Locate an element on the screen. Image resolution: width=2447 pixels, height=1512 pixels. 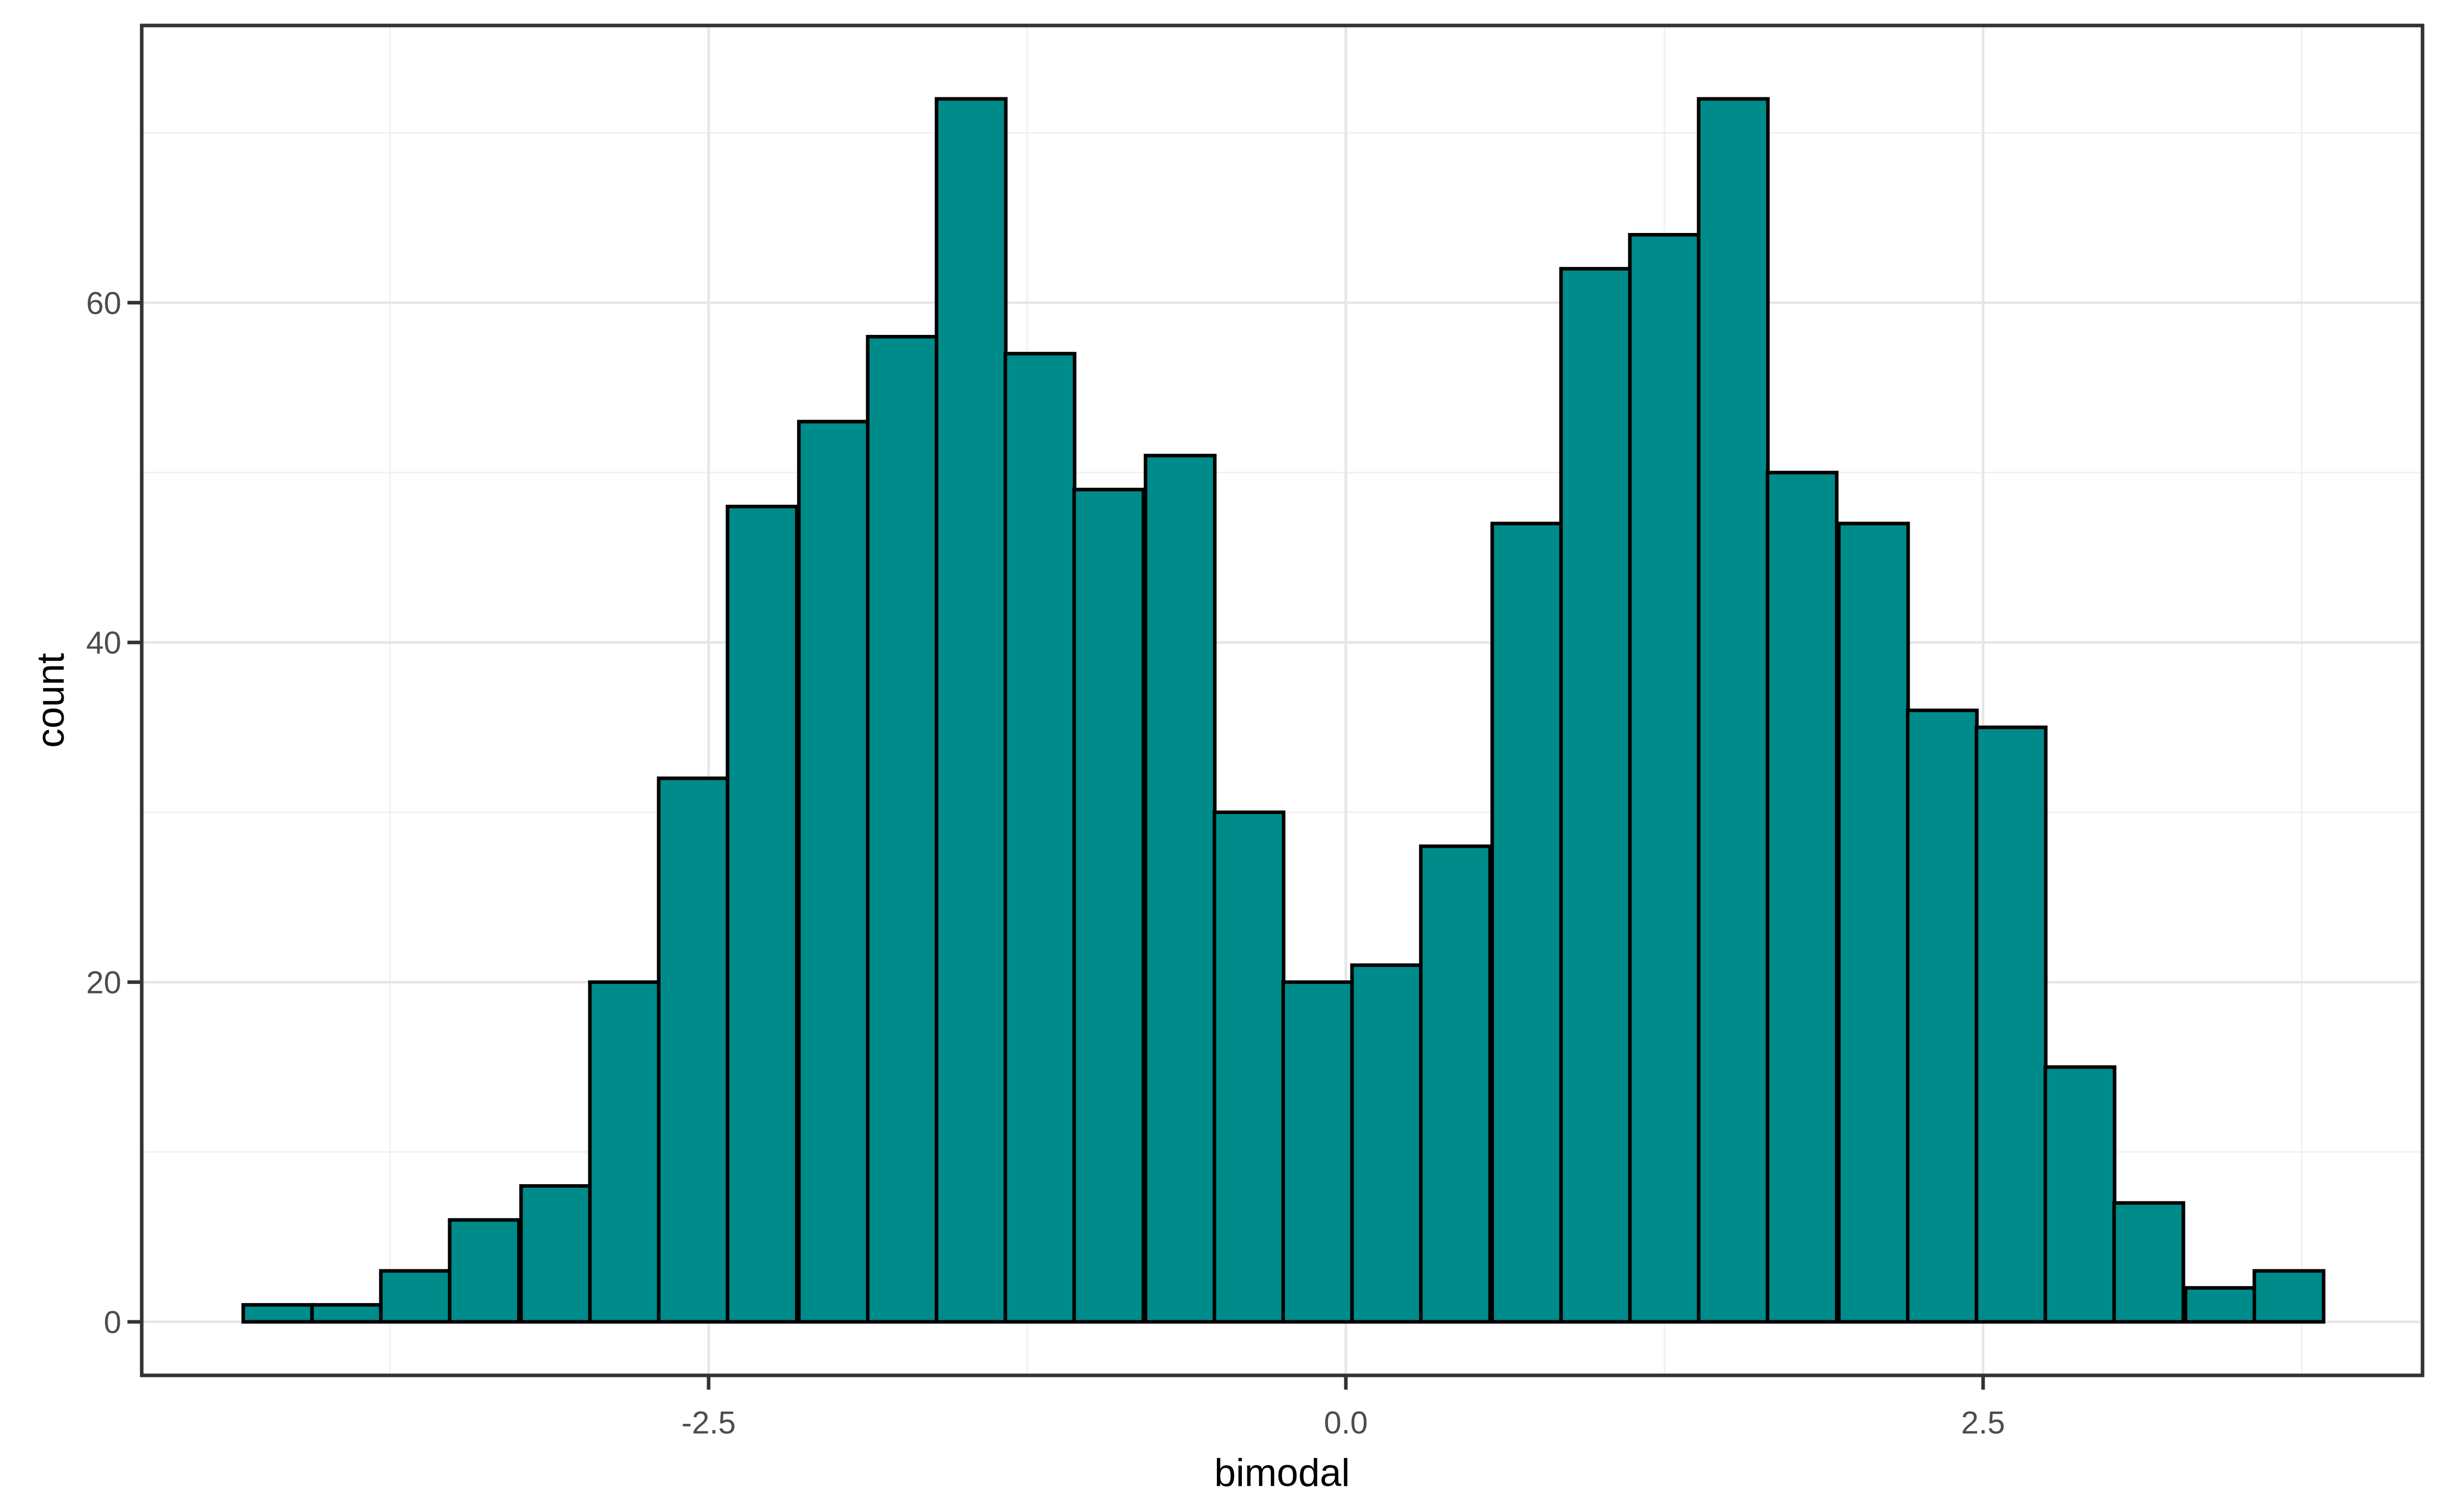
y-tick-label: 20 is located at coordinates (103, 983).